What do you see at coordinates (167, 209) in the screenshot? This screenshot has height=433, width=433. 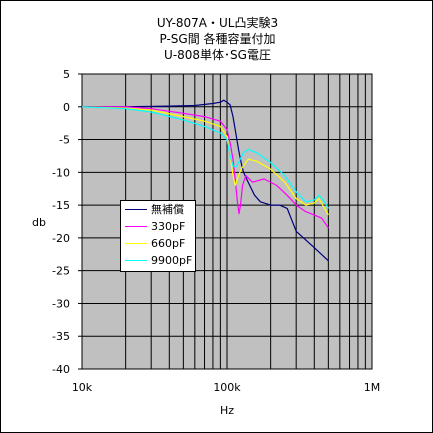 I see `legend-label: 無補償` at bounding box center [167, 209].